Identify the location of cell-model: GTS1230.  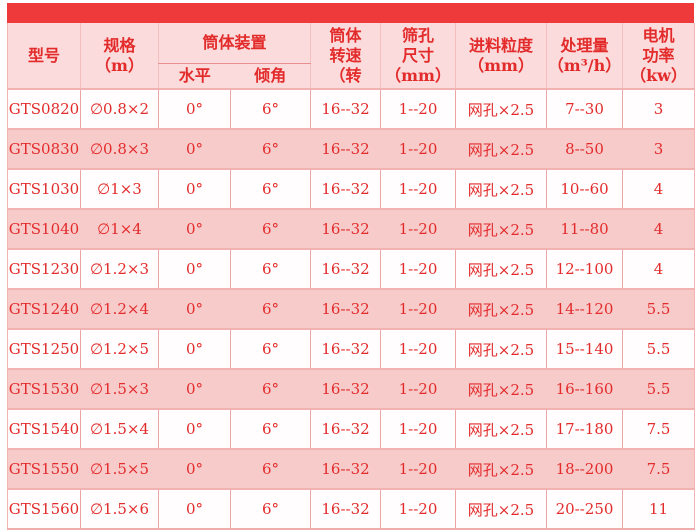
(44, 269).